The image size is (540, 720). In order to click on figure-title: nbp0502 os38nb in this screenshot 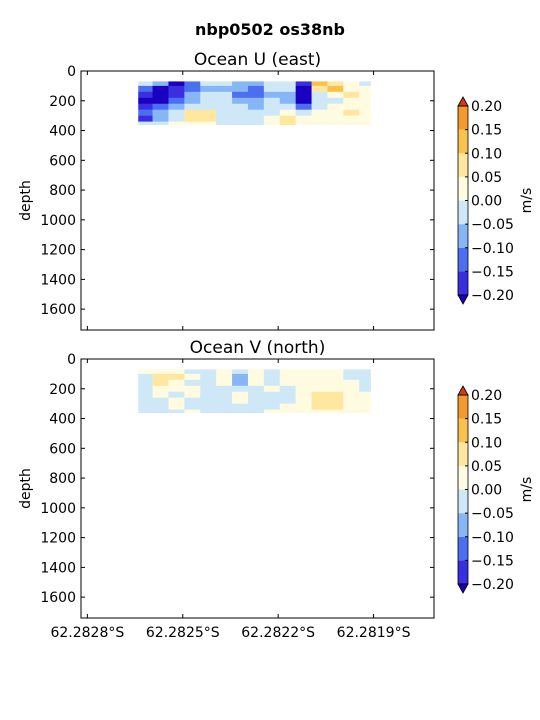, I will do `click(270, 29)`.